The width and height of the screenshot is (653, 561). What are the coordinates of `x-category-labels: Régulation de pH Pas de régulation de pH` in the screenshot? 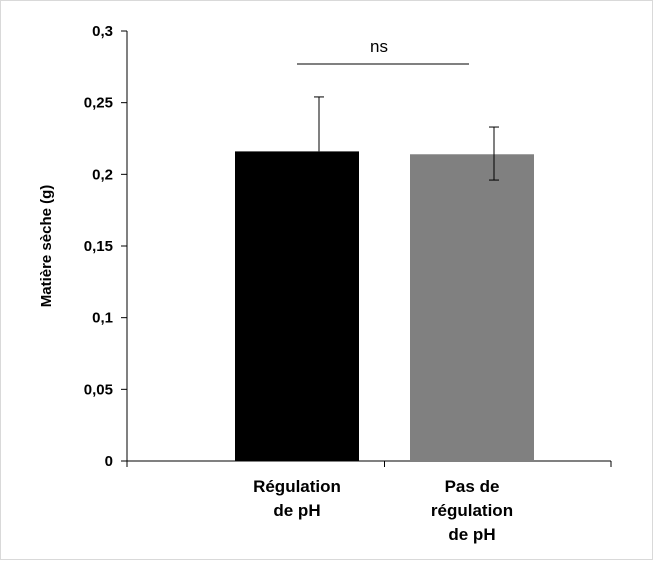 It's located at (383, 510).